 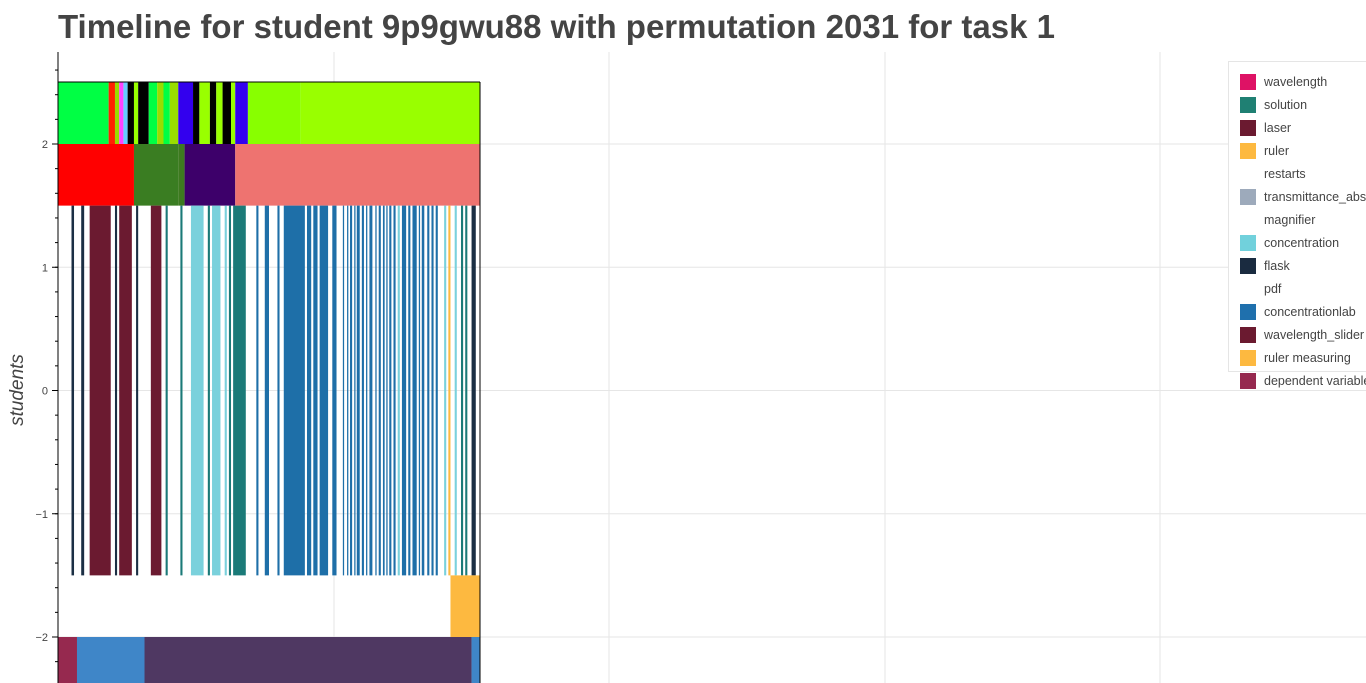 I want to click on legend-item: ruler, so click(x=1264, y=151).